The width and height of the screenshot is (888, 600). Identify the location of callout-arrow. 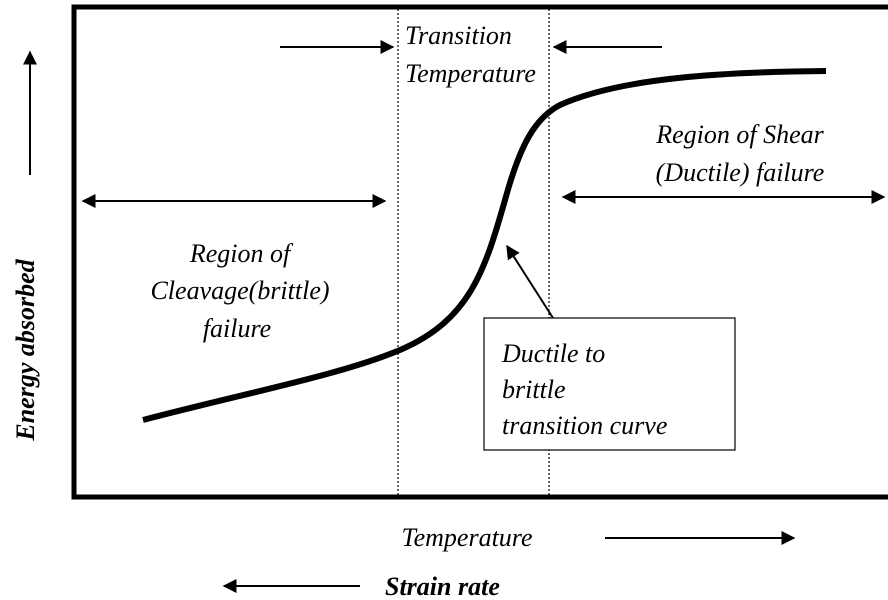
(530, 281).